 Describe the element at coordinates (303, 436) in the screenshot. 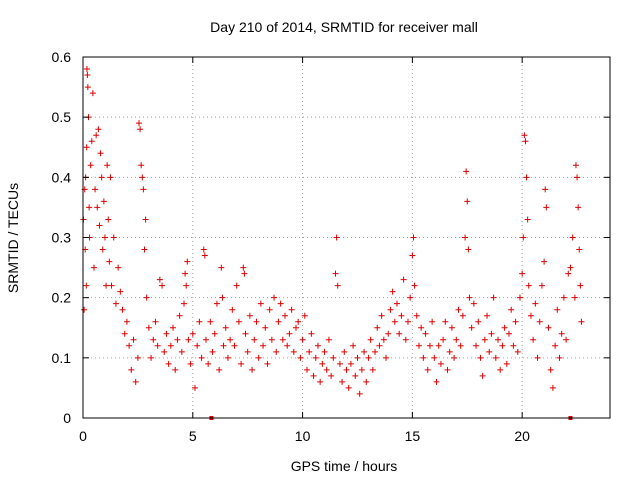

I see `x-tick-label: 10` at that location.